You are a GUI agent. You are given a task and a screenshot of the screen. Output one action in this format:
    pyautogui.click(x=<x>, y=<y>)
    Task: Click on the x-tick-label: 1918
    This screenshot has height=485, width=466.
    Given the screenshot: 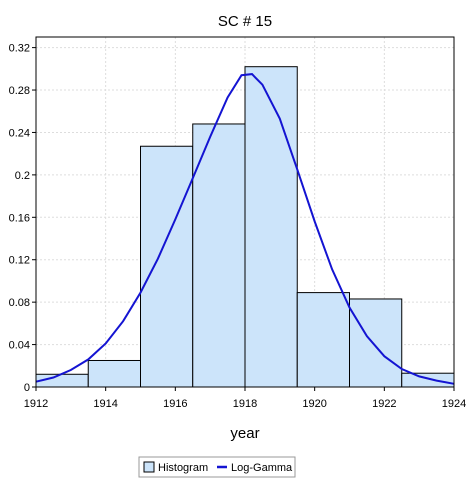 What is the action you would take?
    pyautogui.click(x=245, y=404)
    